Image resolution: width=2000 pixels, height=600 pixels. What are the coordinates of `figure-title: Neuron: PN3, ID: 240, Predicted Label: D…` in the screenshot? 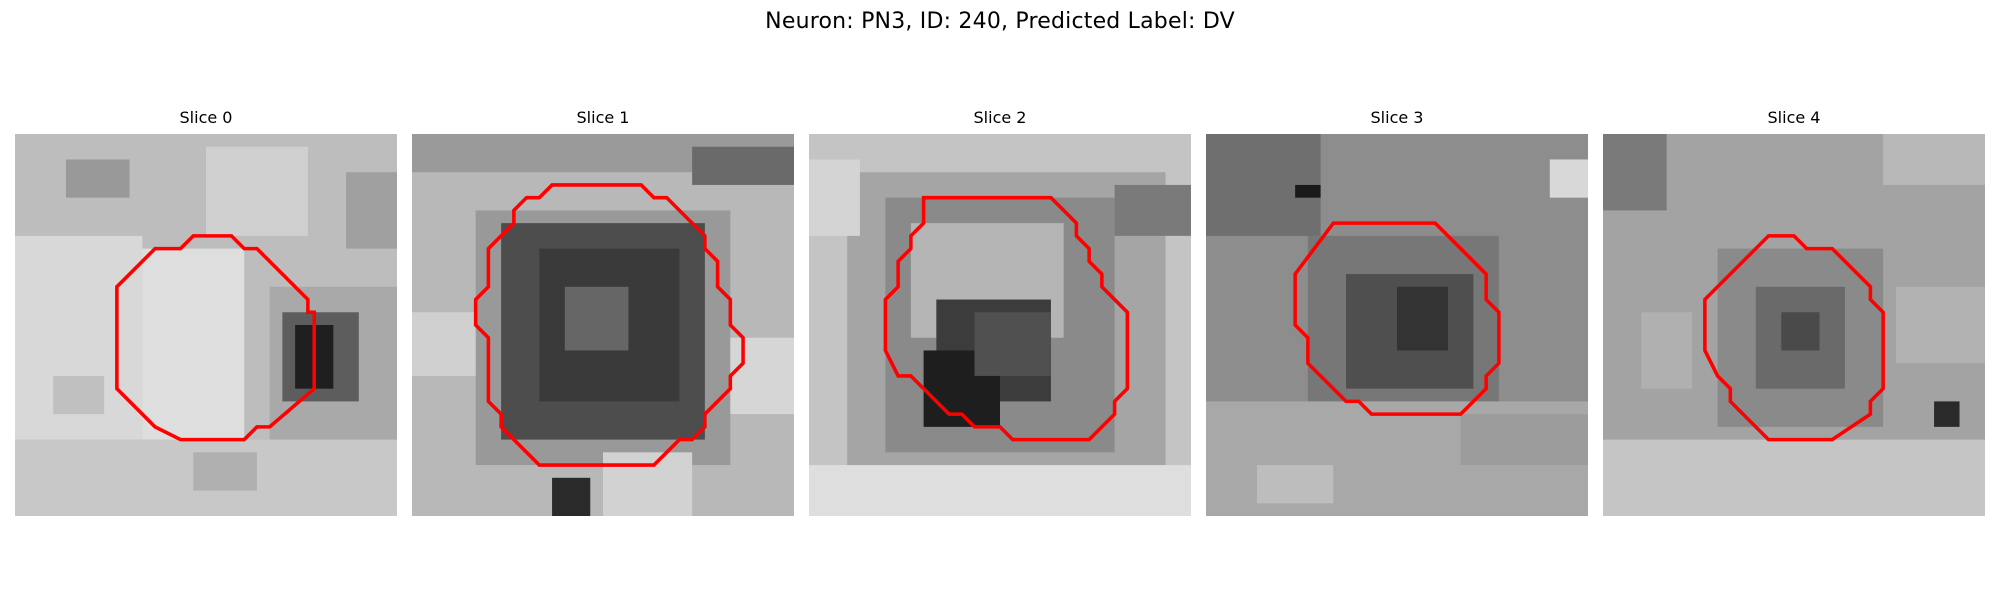 It's located at (1000, 21).